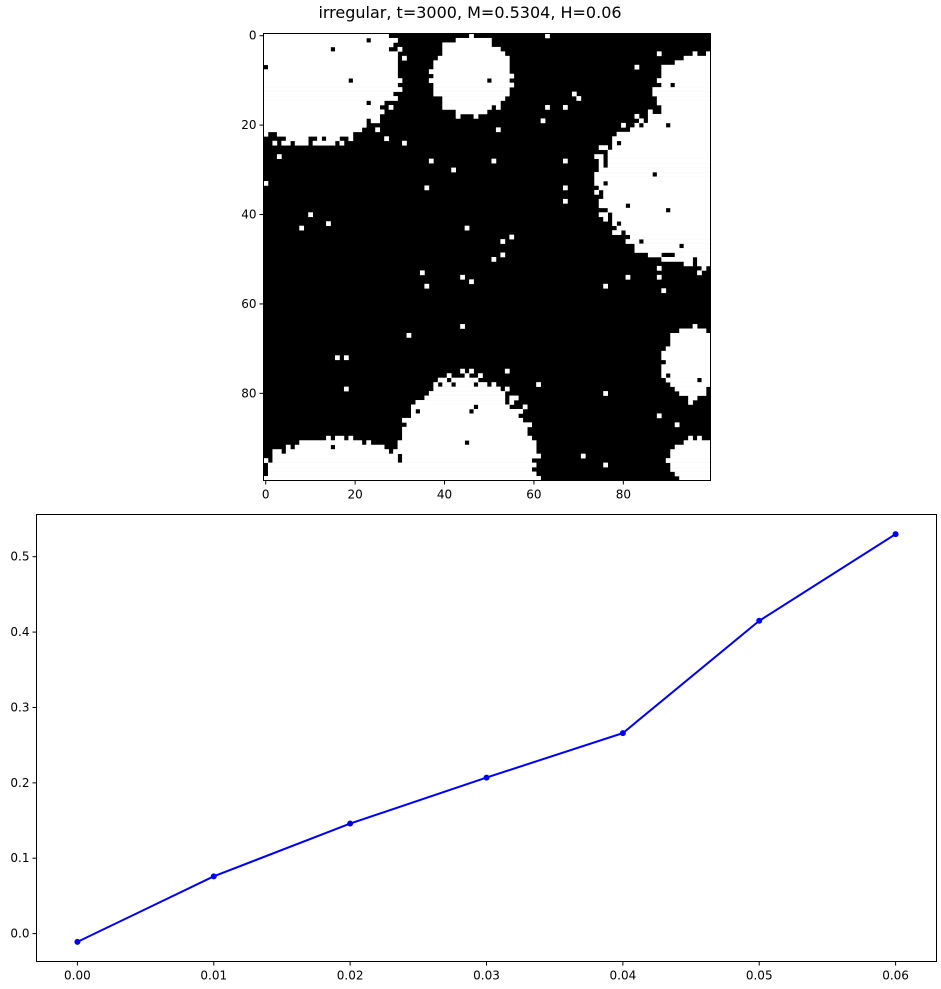  Describe the element at coordinates (486, 976) in the screenshot. I see `line-x-tick-label: 0.03` at that location.